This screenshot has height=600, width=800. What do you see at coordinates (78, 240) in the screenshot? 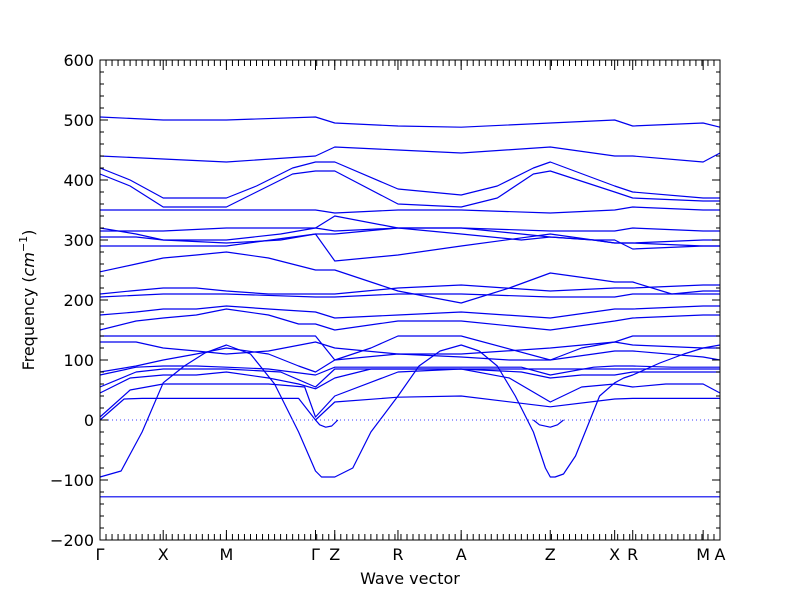
I see `y-tick-label: 300` at bounding box center [78, 240].